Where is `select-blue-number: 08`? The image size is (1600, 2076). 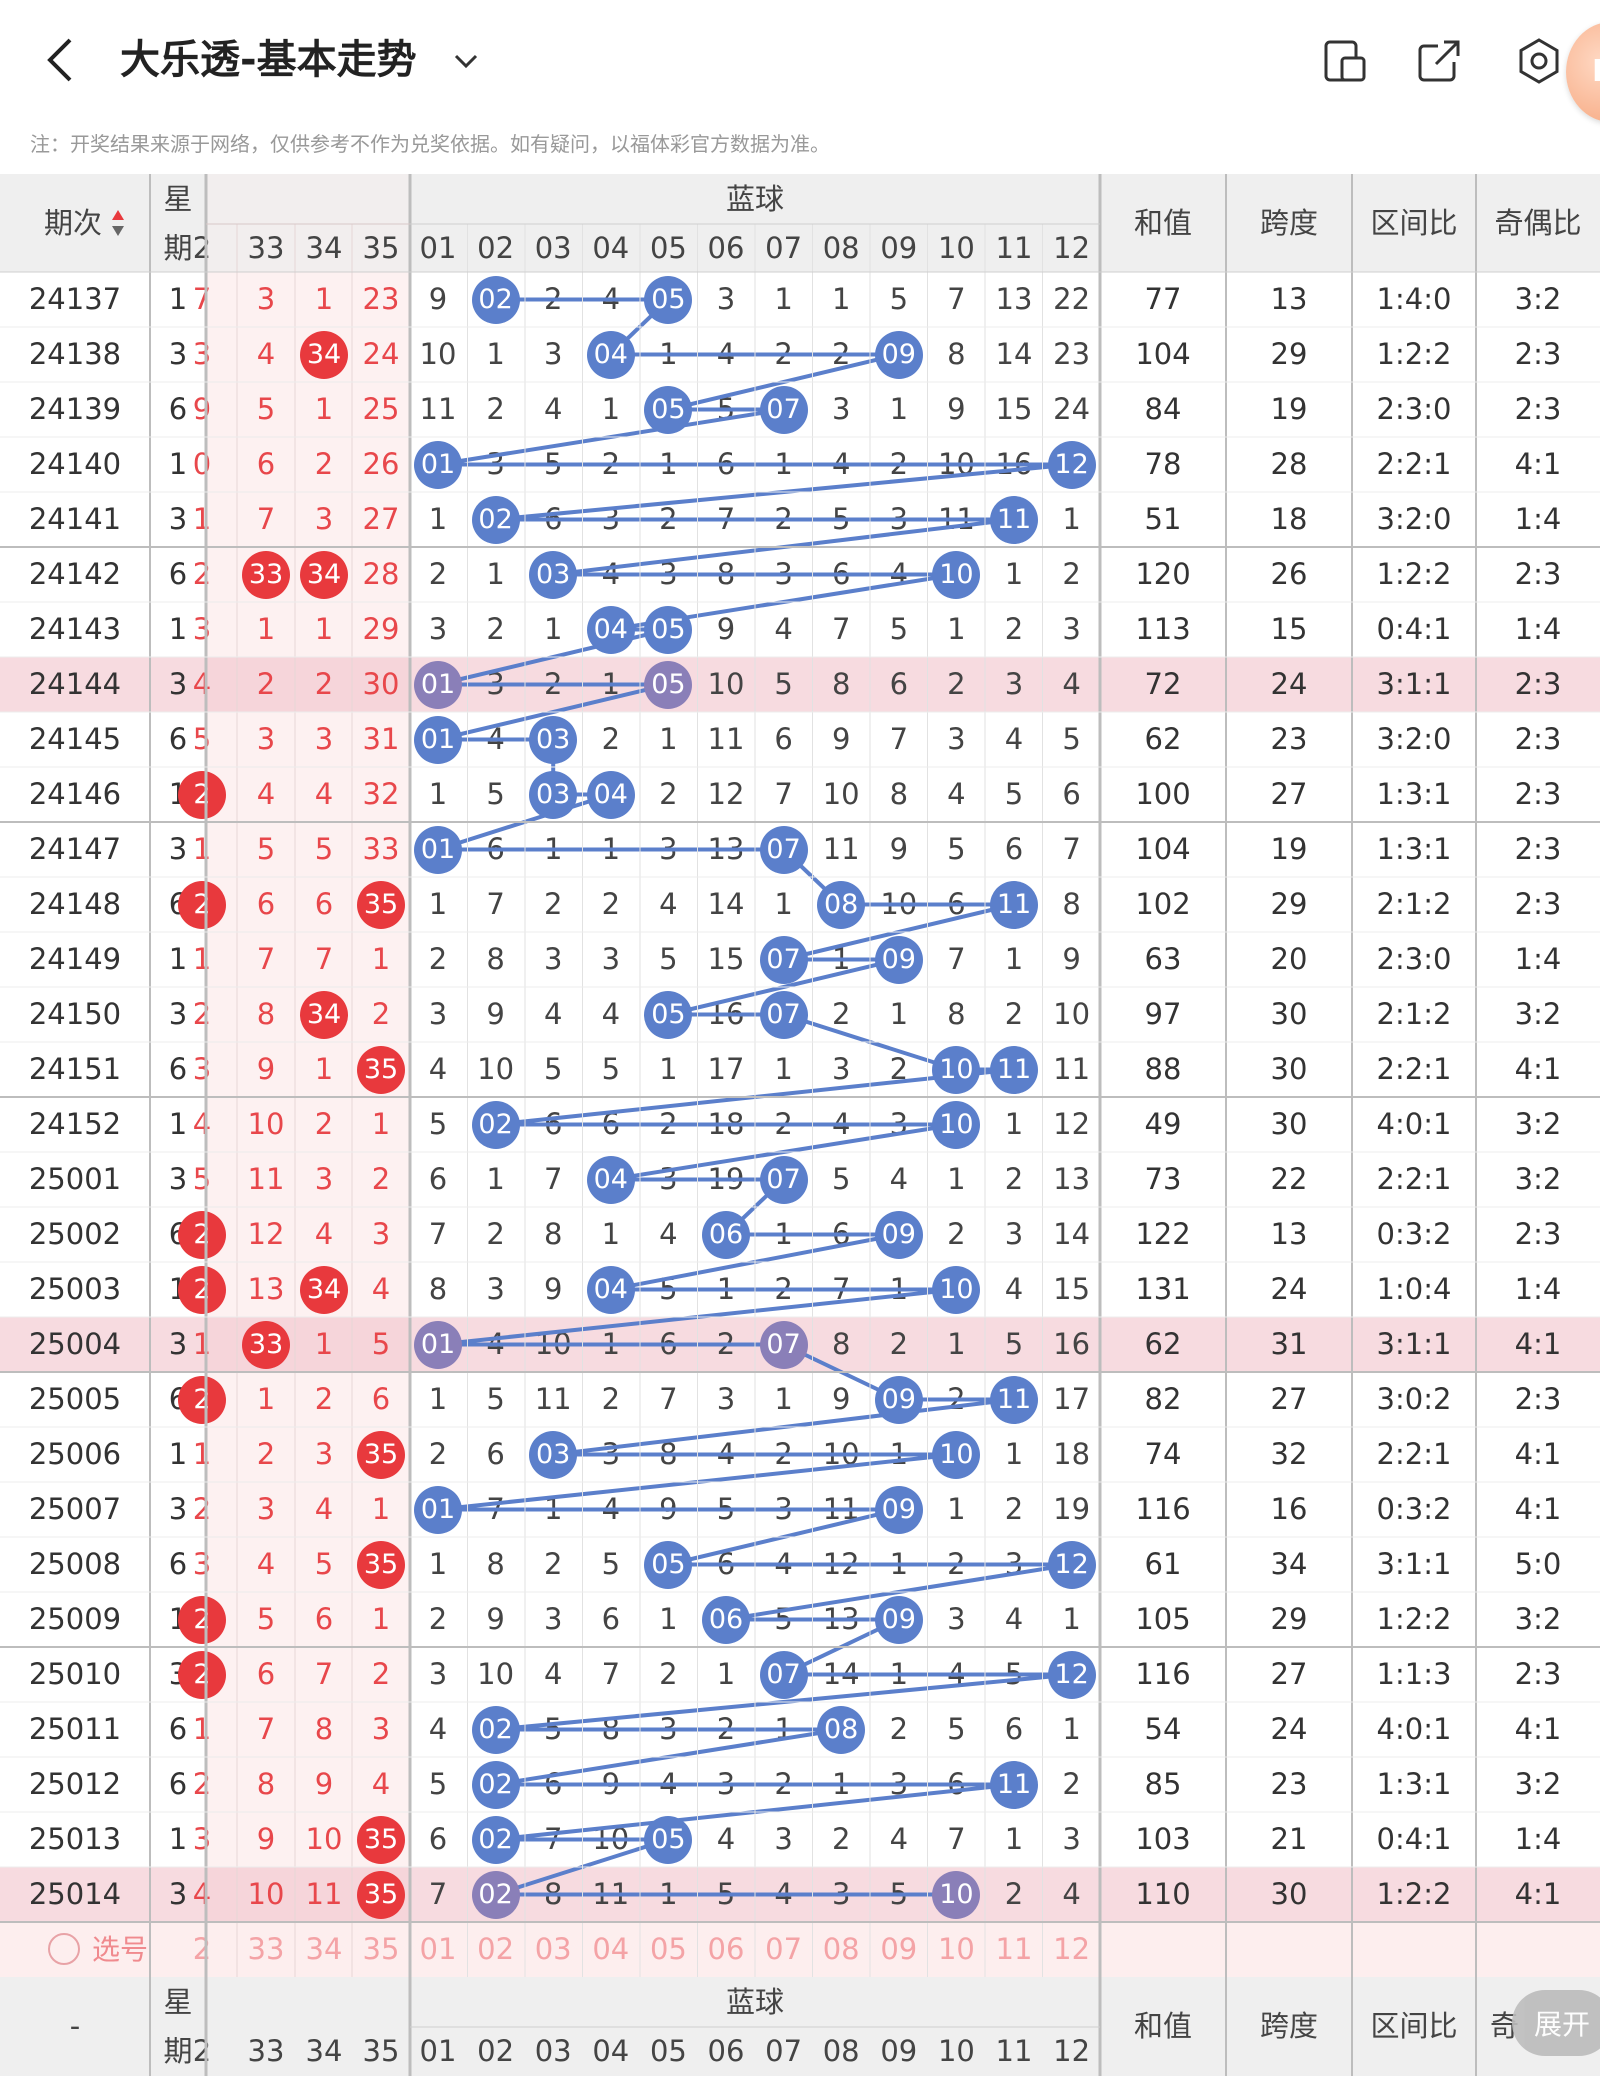
select-blue-number: 08 is located at coordinates (841, 1949).